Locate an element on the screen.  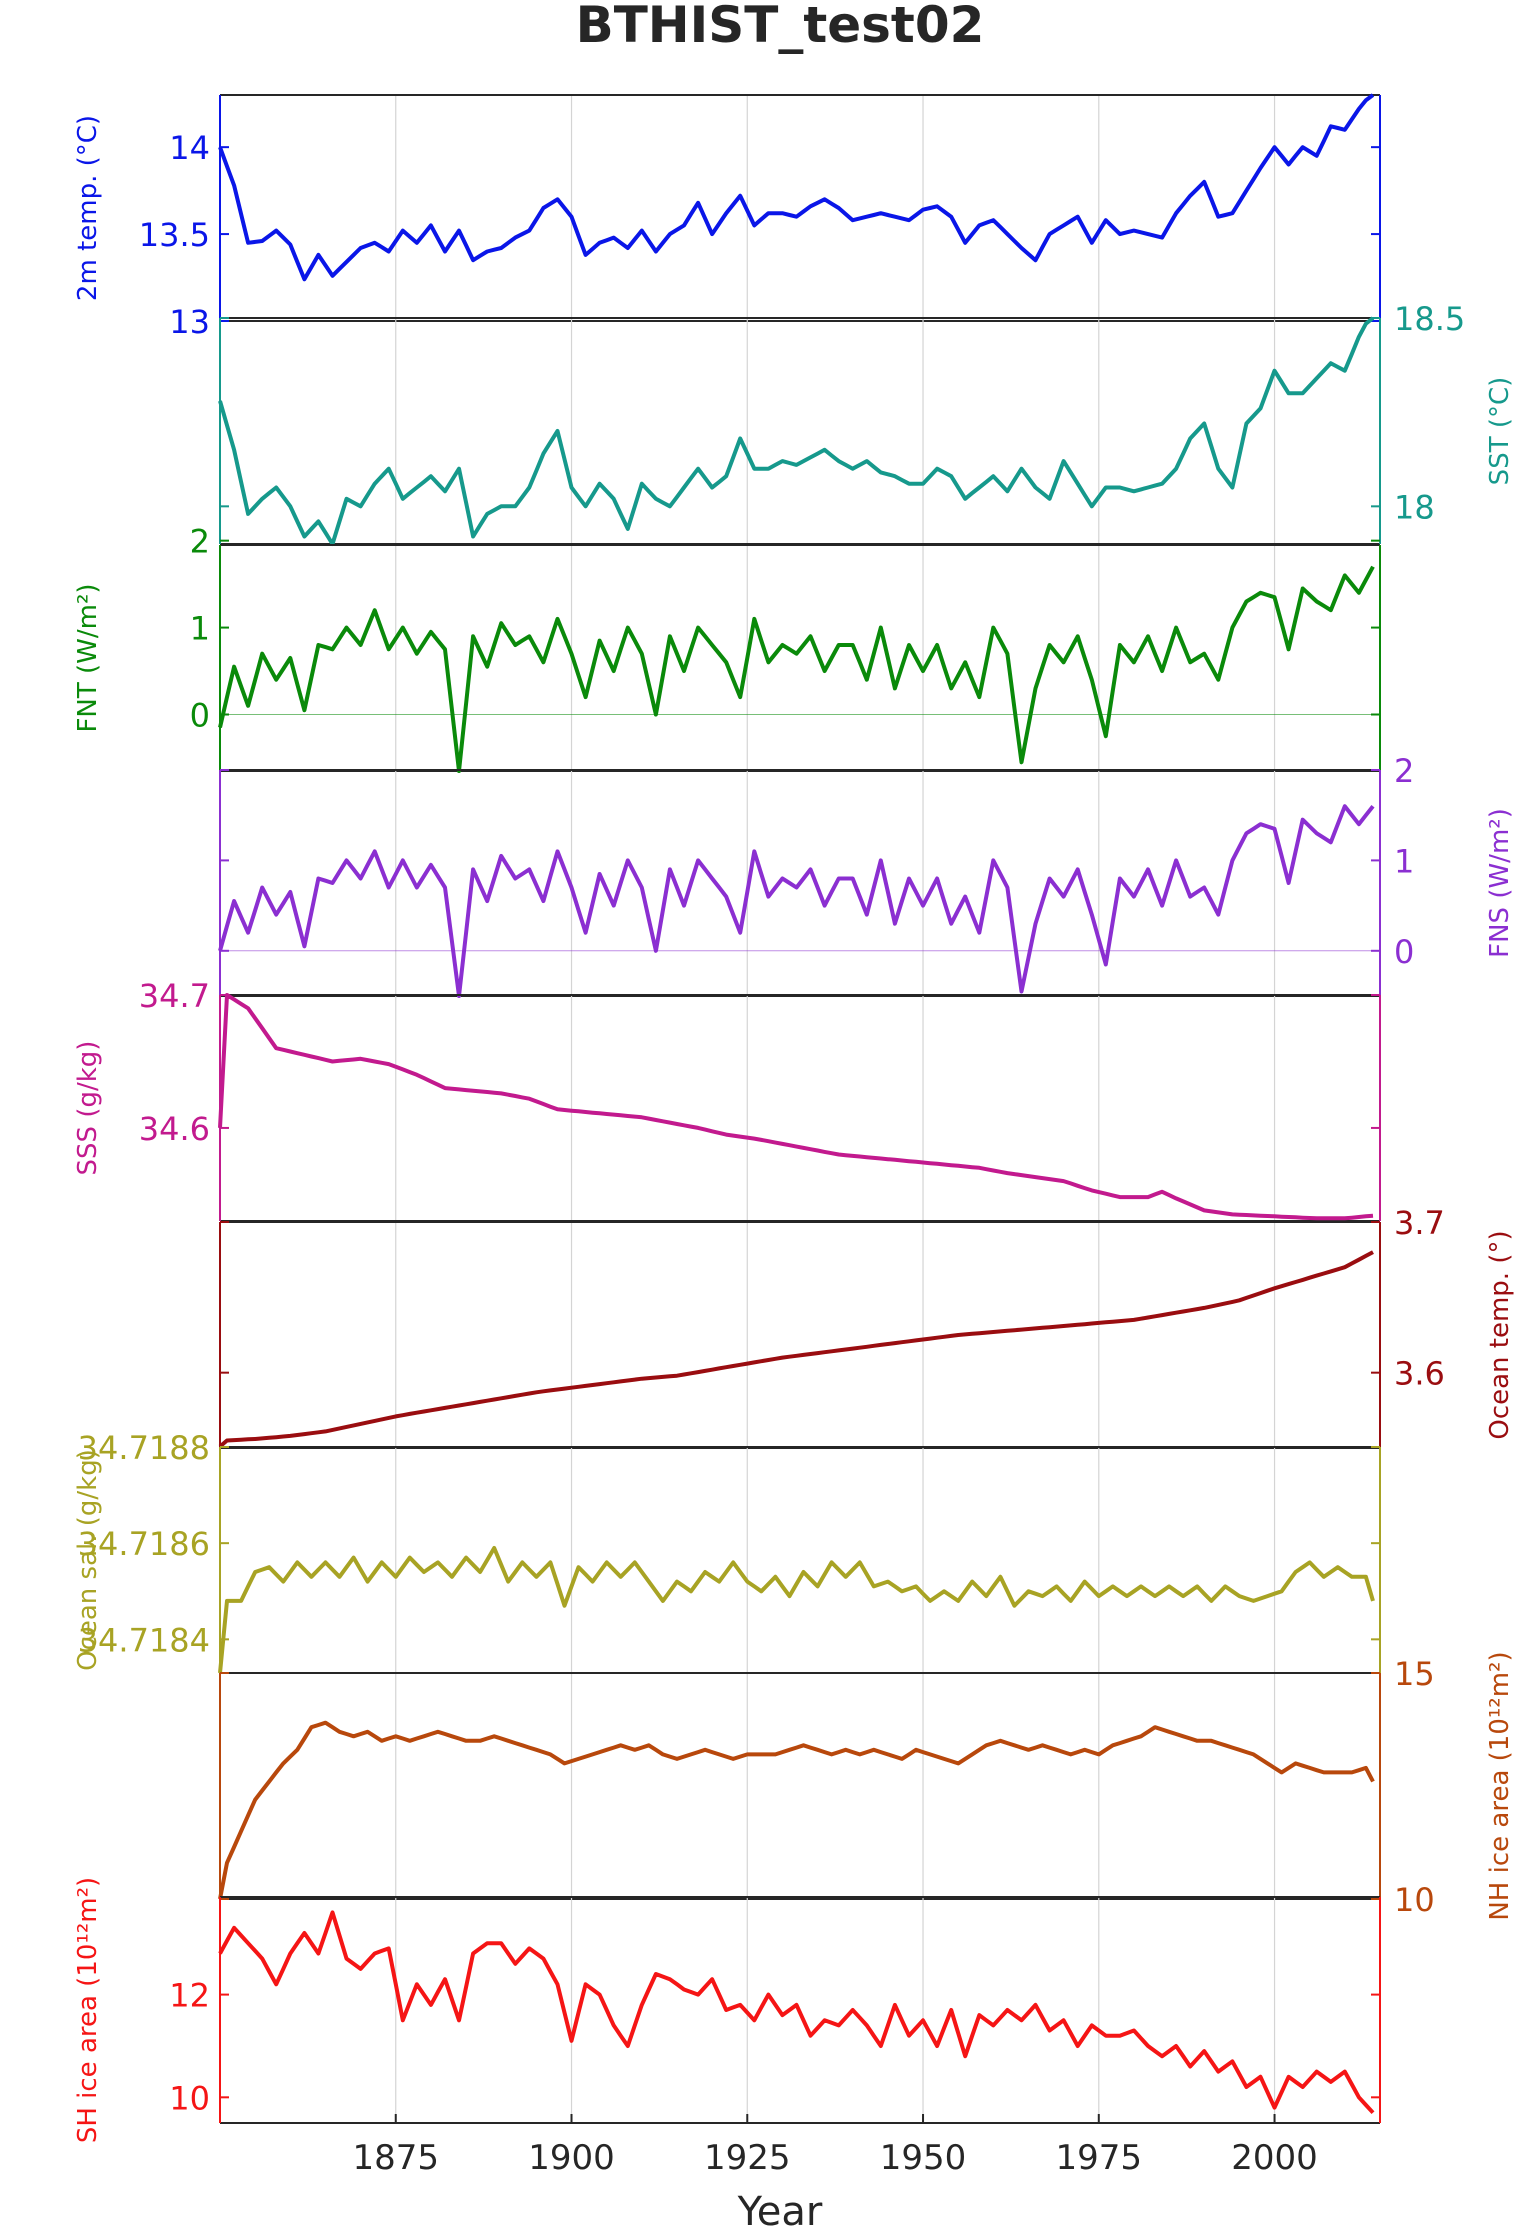
y-tick-label: 3.7 is located at coordinates (1419, 1223).